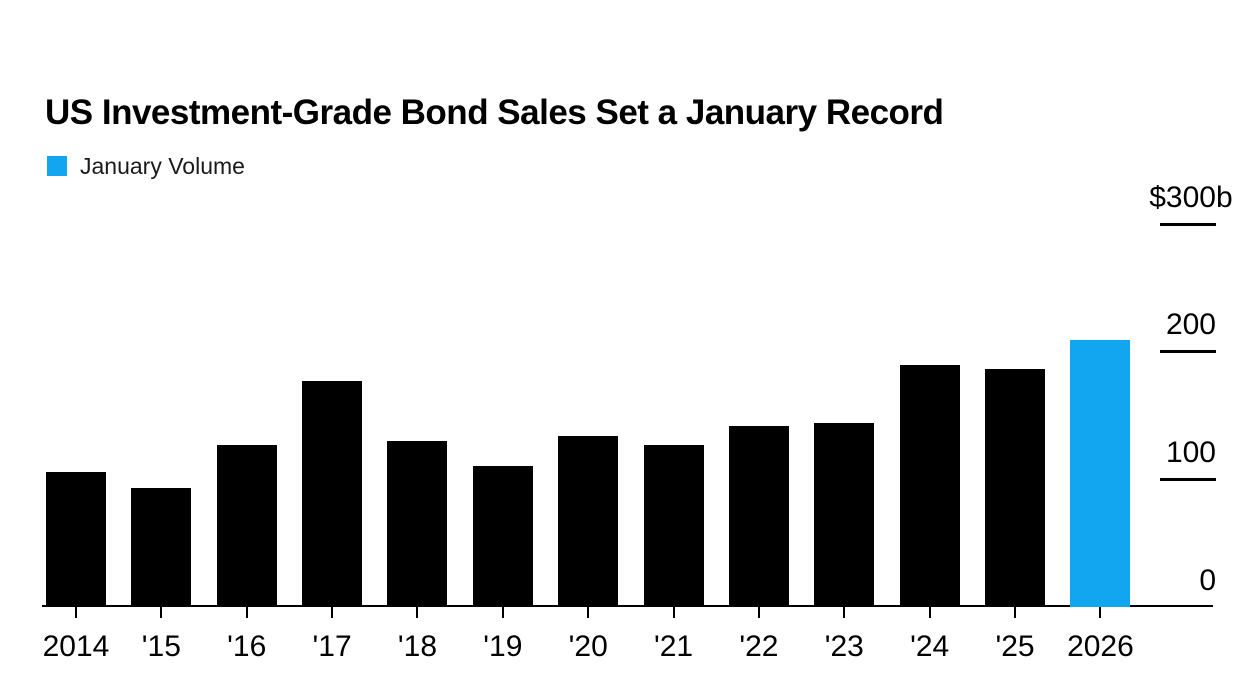  What do you see at coordinates (1015, 646) in the screenshot?
I see `x-axis-label: '25` at bounding box center [1015, 646].